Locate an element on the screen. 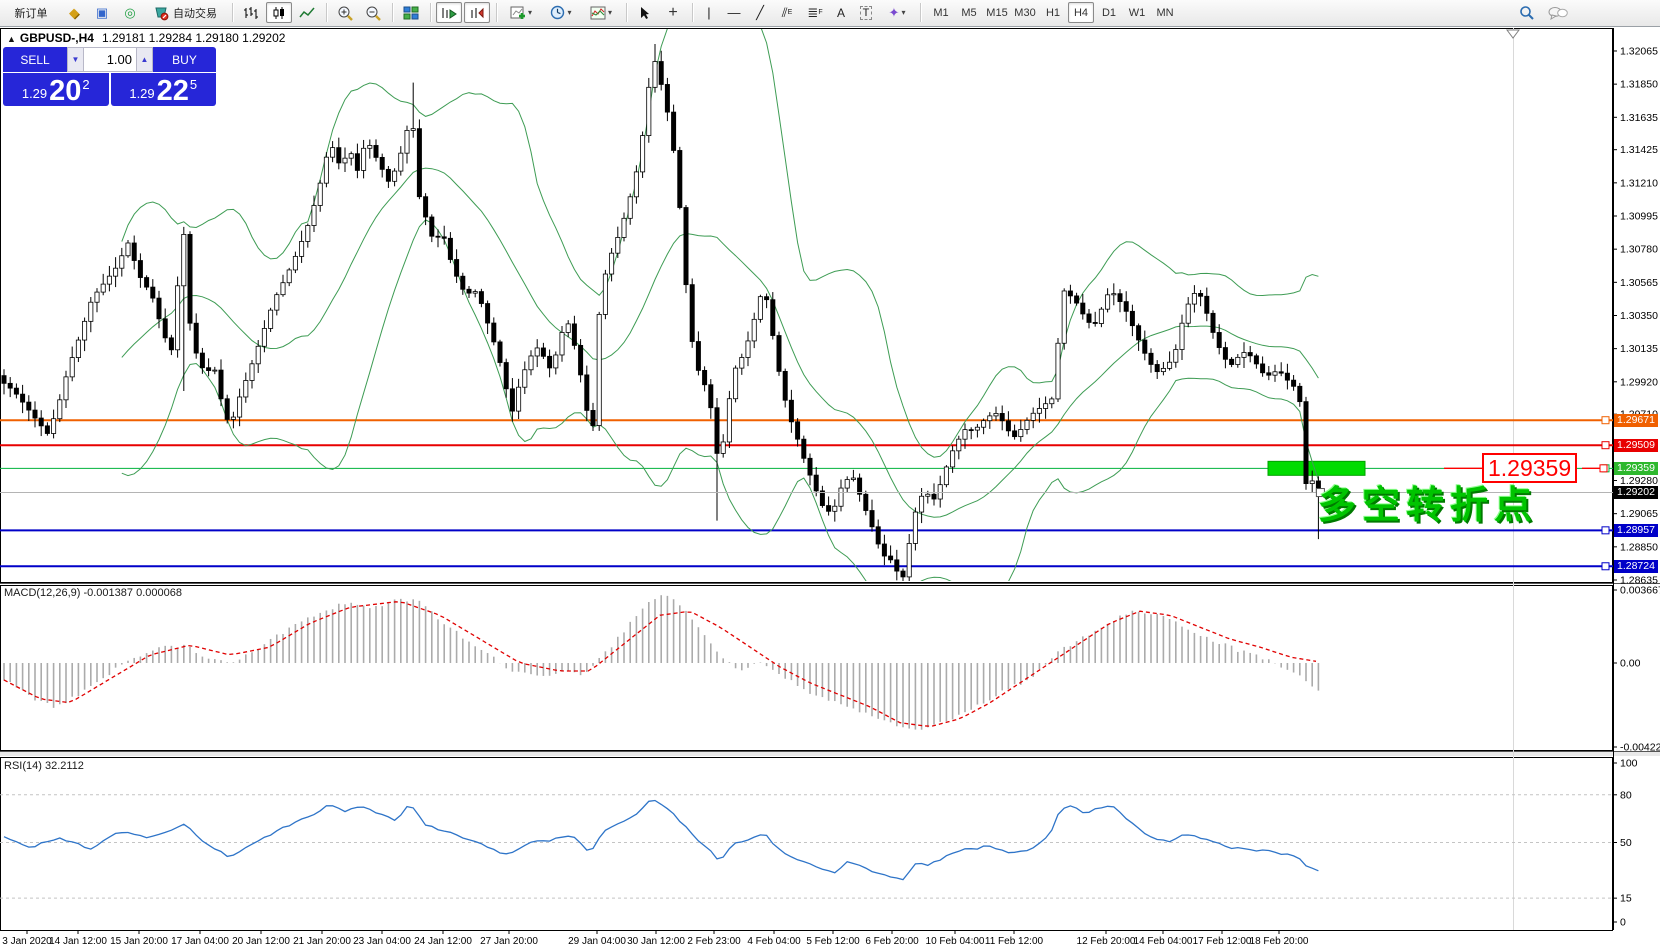  sell-price-button: 1.29 20 2 is located at coordinates (56, 89).